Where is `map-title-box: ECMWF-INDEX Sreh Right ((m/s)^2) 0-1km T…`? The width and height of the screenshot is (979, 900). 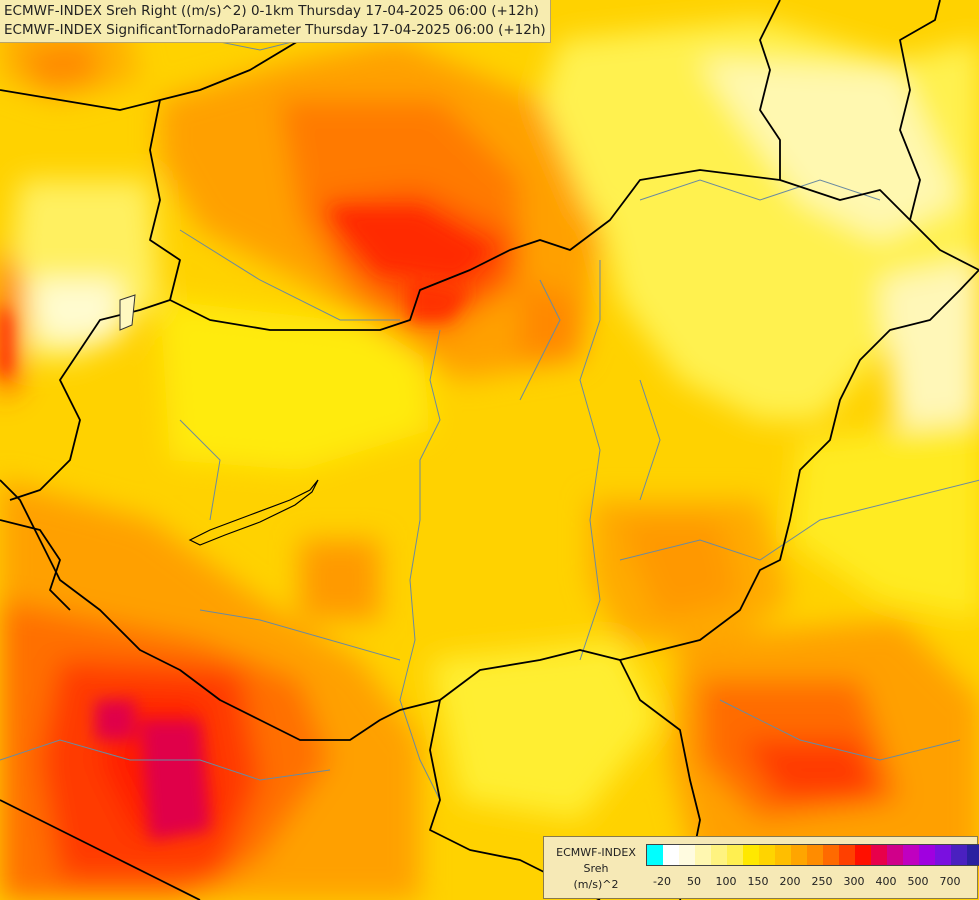 map-title-box: ECMWF-INDEX Sreh Right ((m/s)^2) 0-1km T… is located at coordinates (275, 21).